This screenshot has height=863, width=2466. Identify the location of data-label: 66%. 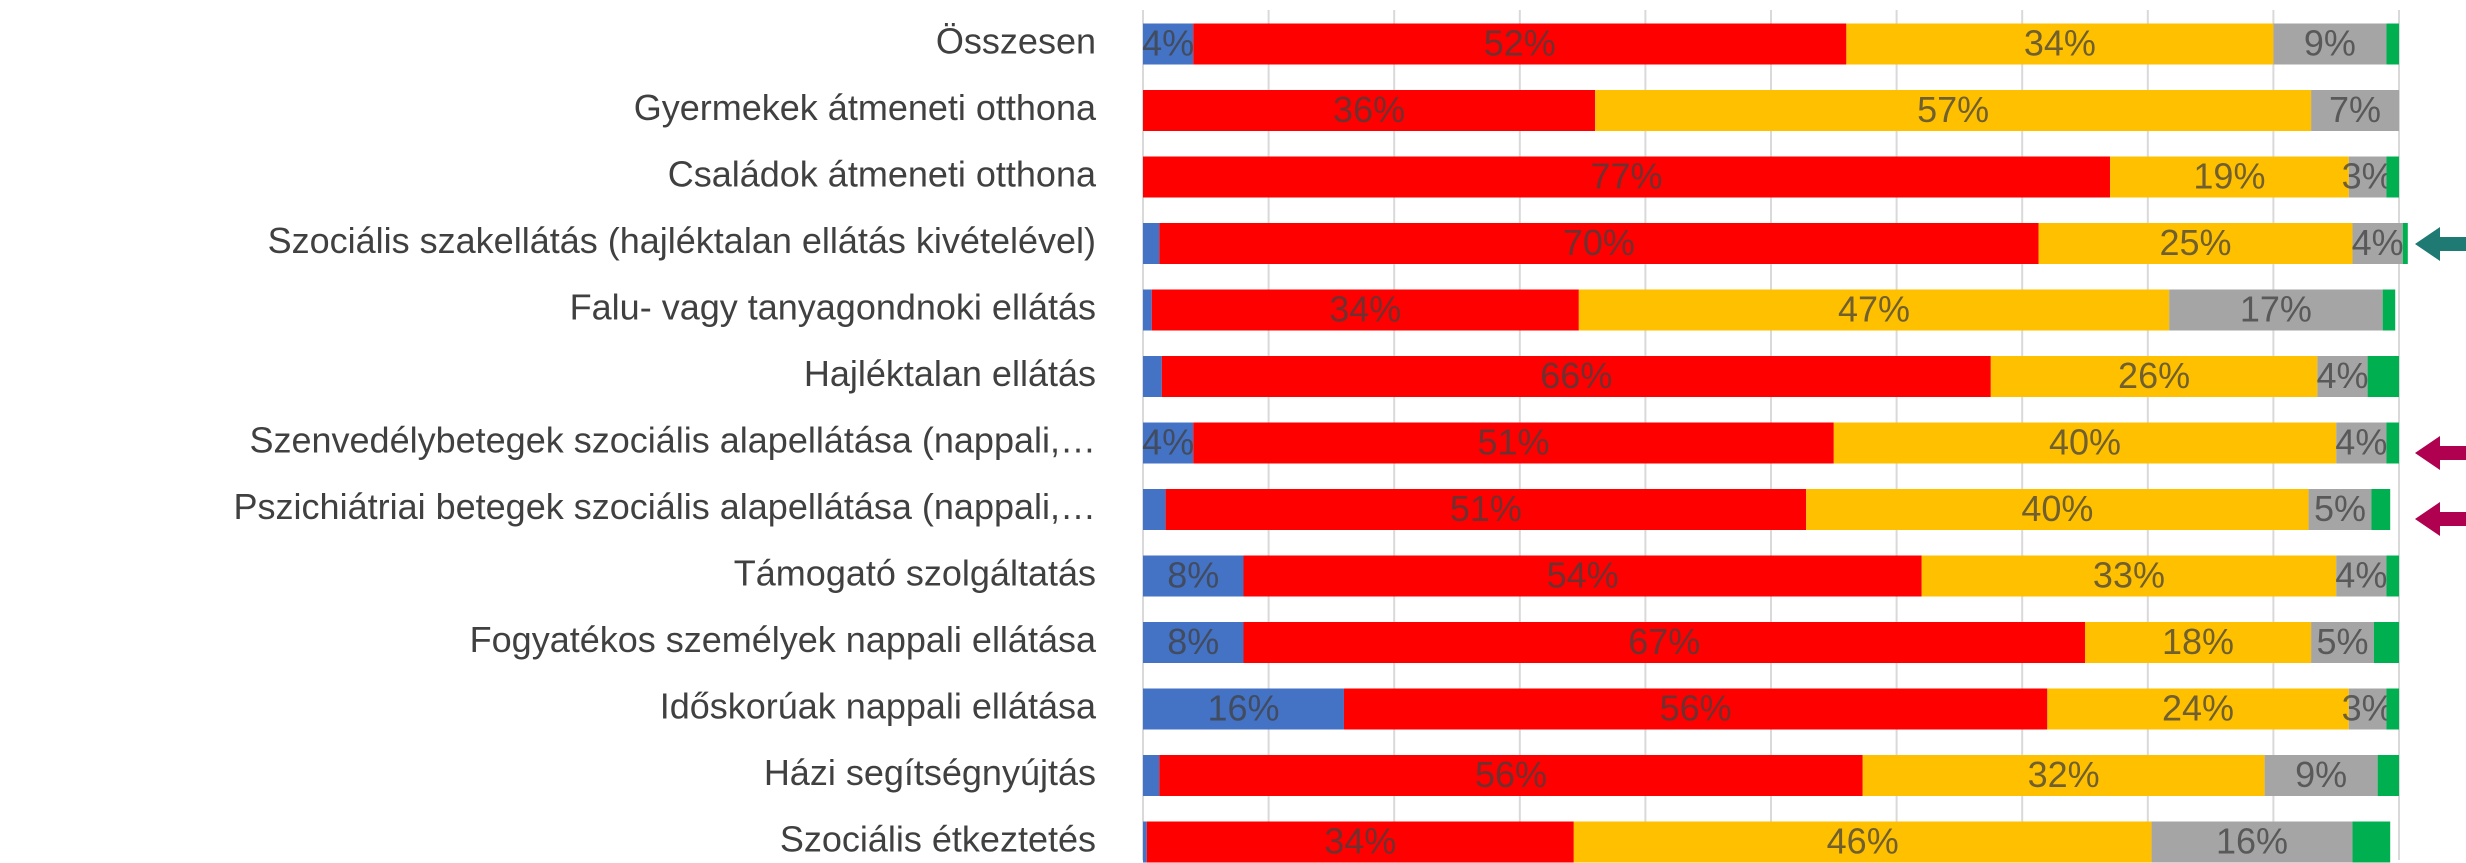
(1576, 375).